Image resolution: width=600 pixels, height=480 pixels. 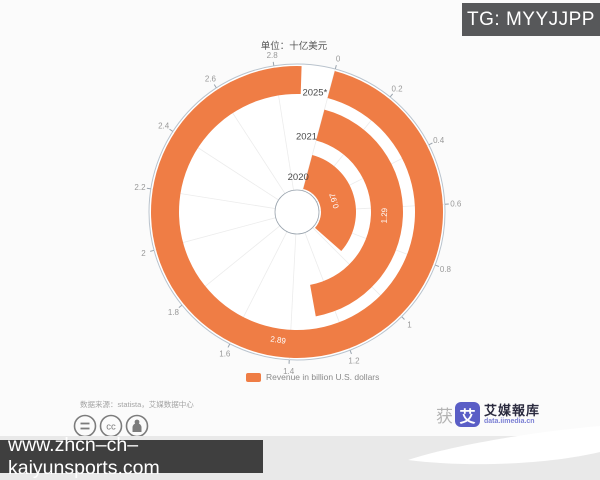 What do you see at coordinates (397, 88) in the screenshot?
I see `angle-tick-label: 0.2` at bounding box center [397, 88].